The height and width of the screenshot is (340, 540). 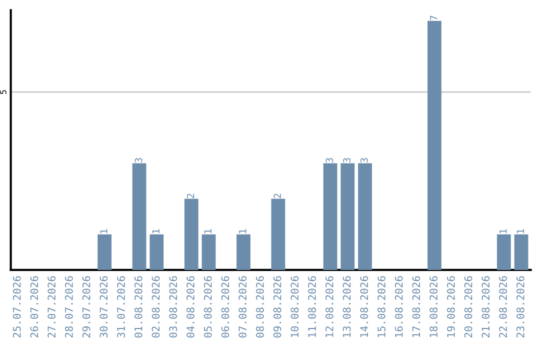 I want to click on x-tick-label: 04.08.2026, so click(x=190, y=307).